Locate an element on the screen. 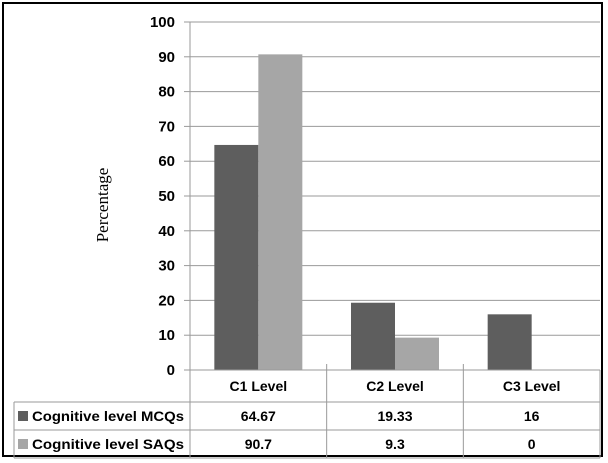  category-label: C3 Level is located at coordinates (532, 386).